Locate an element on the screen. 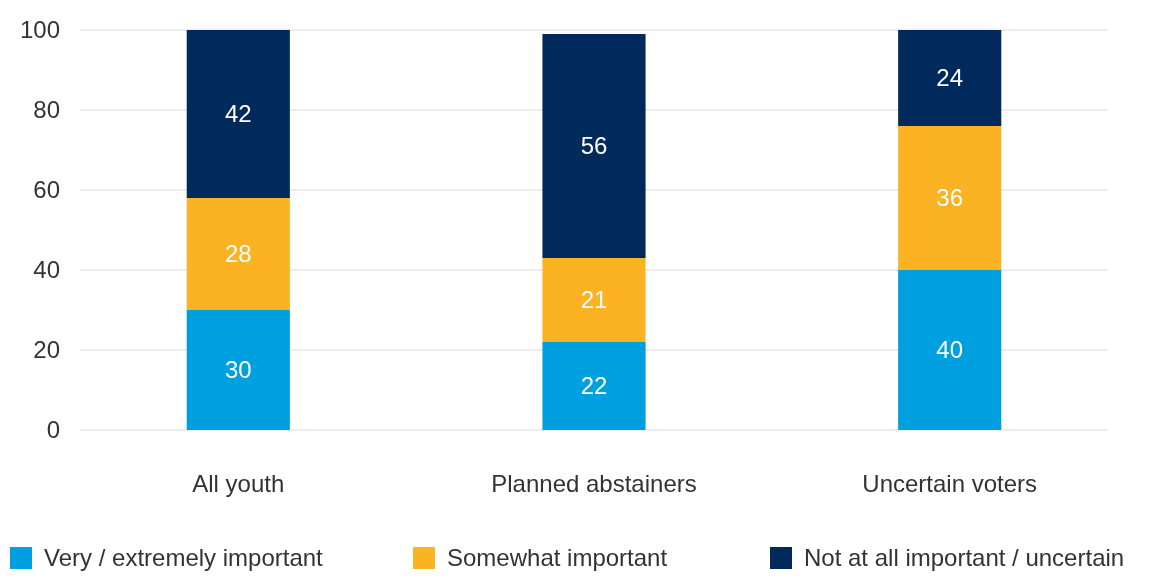  data-label: 42 is located at coordinates (238, 114).